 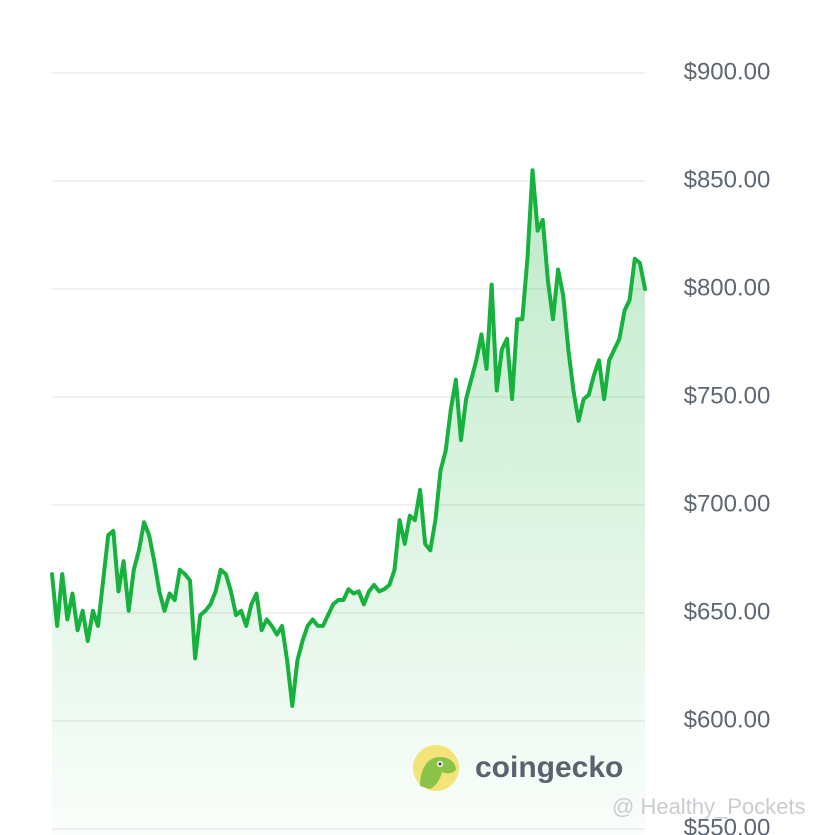 I want to click on y-tick-label: $900.00, so click(x=727, y=71).